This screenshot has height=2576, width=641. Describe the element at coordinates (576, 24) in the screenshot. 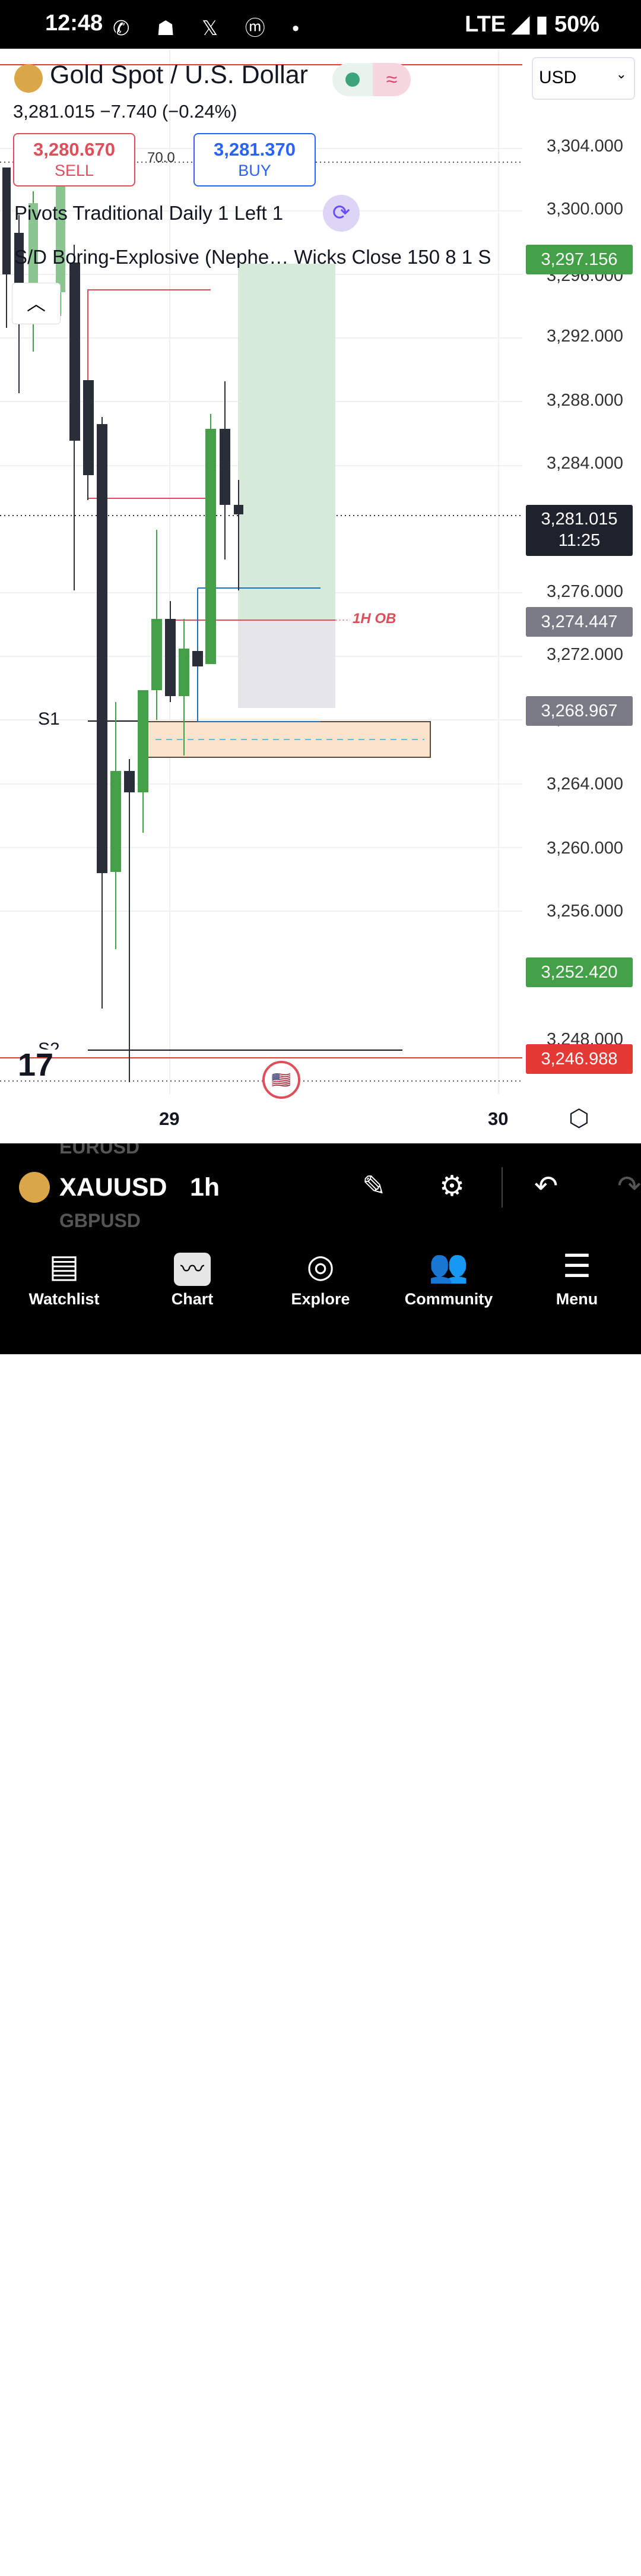

I see `battery-label: 50%` at that location.